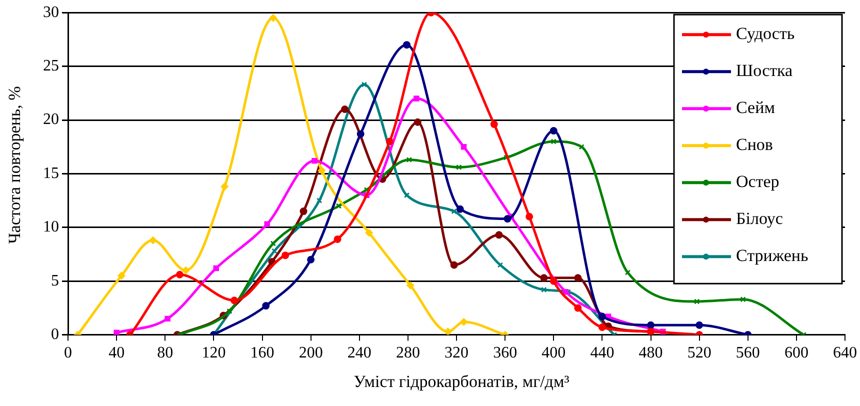 This screenshot has width=860, height=406. Describe the element at coordinates (765, 34) in the screenshot. I see `legend-label: Судость` at that location.